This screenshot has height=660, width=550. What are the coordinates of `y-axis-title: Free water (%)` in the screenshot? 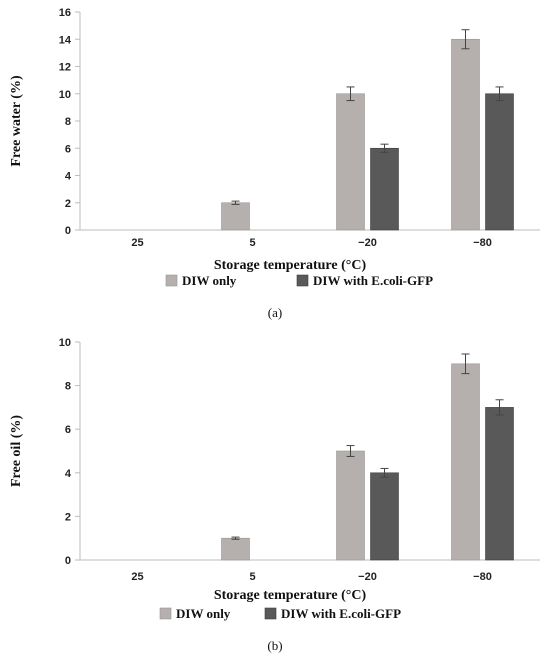 It's located at (16, 121).